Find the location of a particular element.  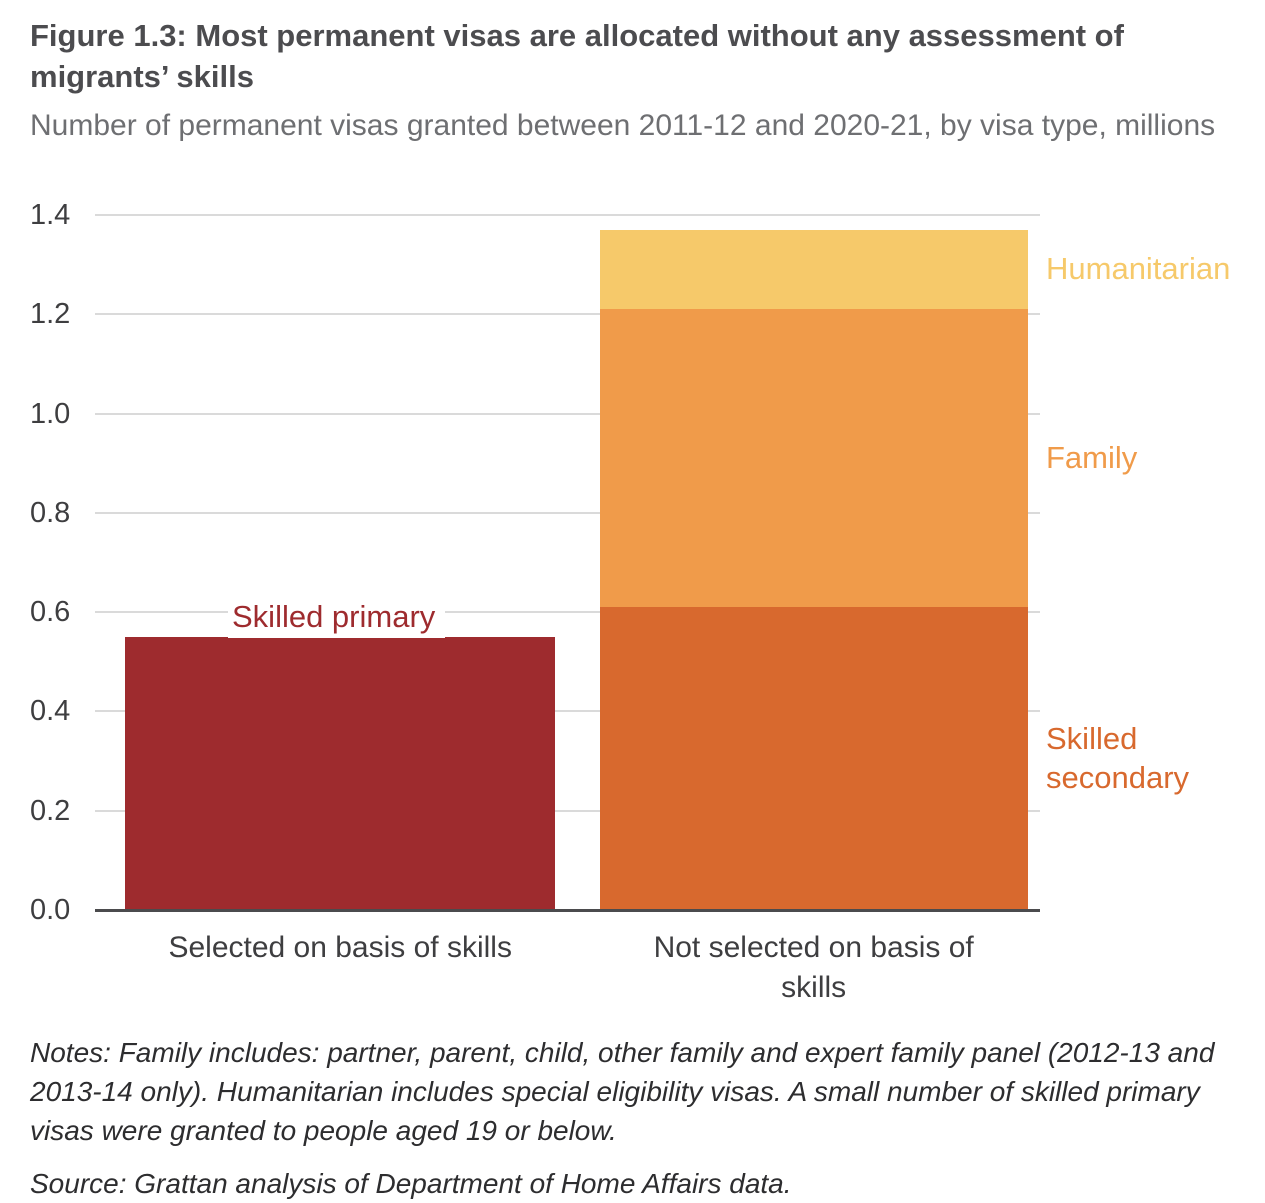

x-axis-category-label: Not selected on basis of skills is located at coordinates (813, 967).